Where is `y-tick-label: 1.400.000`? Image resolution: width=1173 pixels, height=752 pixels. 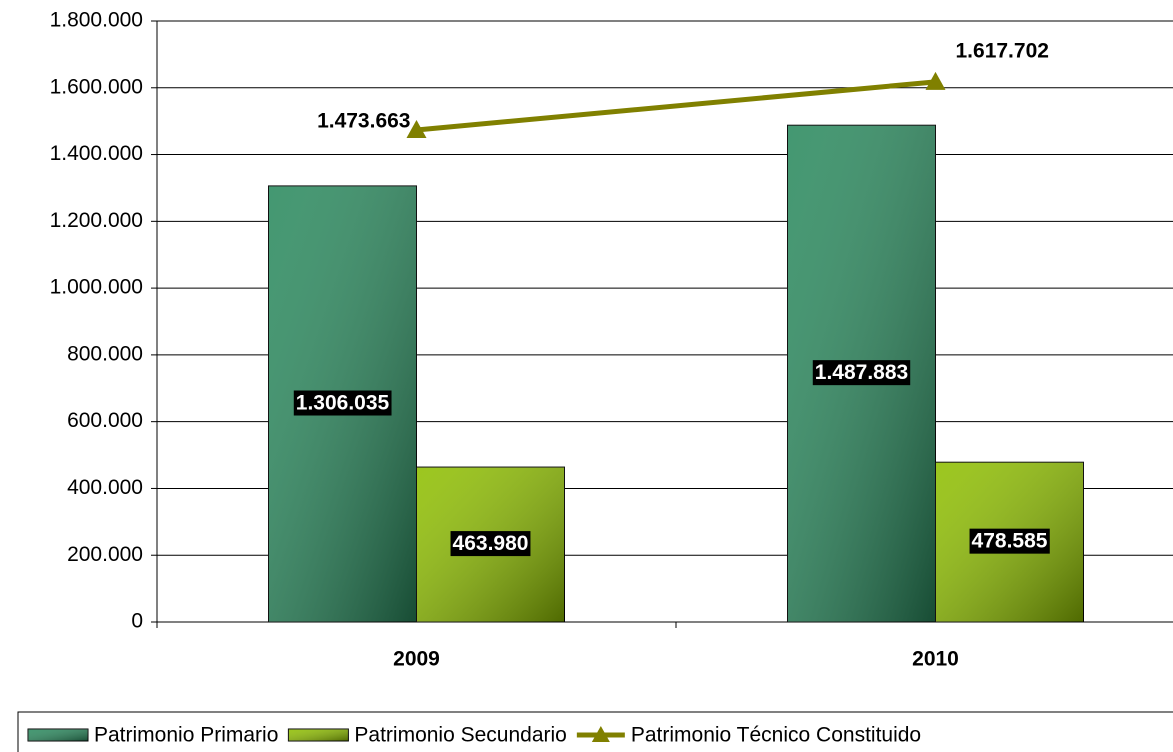
y-tick-label: 1.400.000 is located at coordinates (96, 153).